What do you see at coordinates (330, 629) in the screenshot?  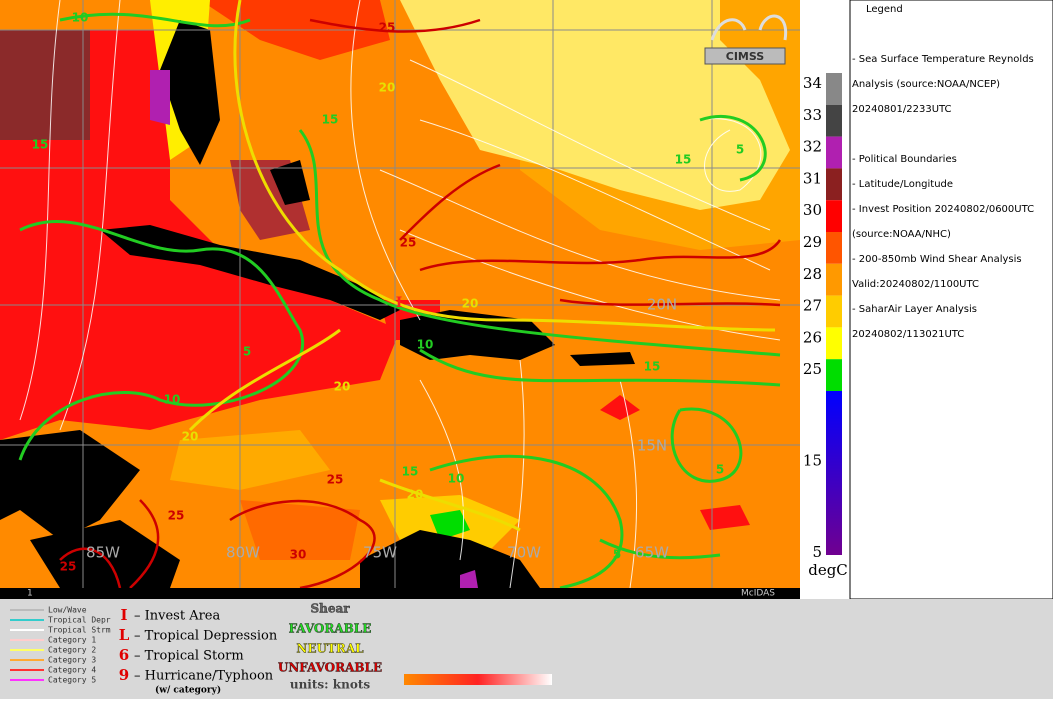 I see `shear-favorable: FAVORABLE` at bounding box center [330, 629].